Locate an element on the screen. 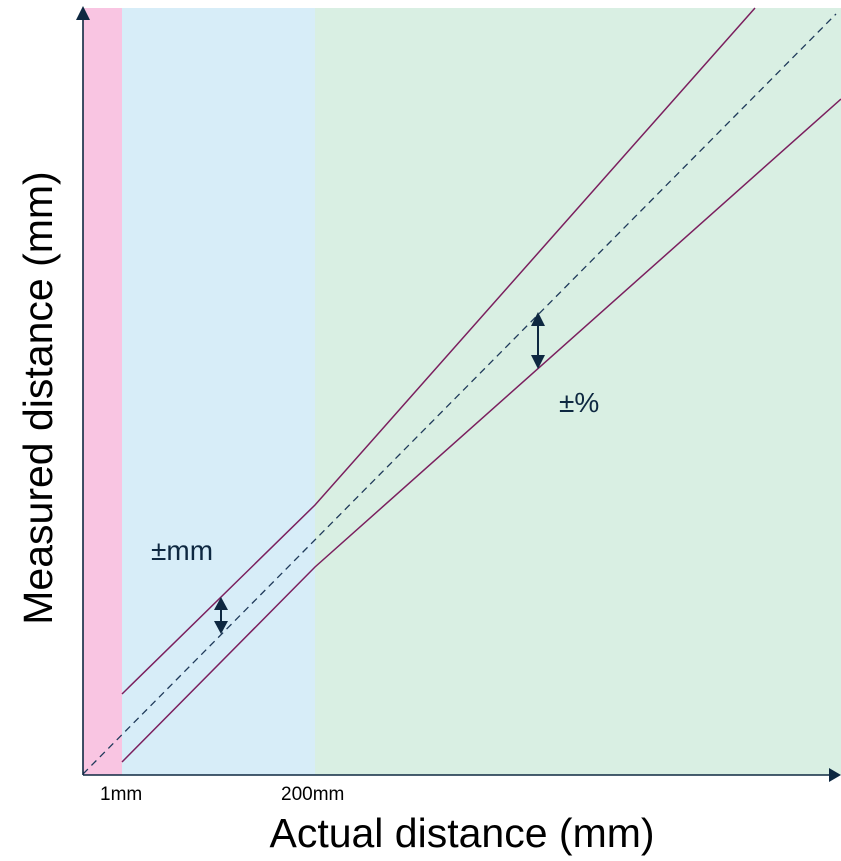 The width and height of the screenshot is (841, 861). x-axis-arrowhead is located at coordinates (835, 775).